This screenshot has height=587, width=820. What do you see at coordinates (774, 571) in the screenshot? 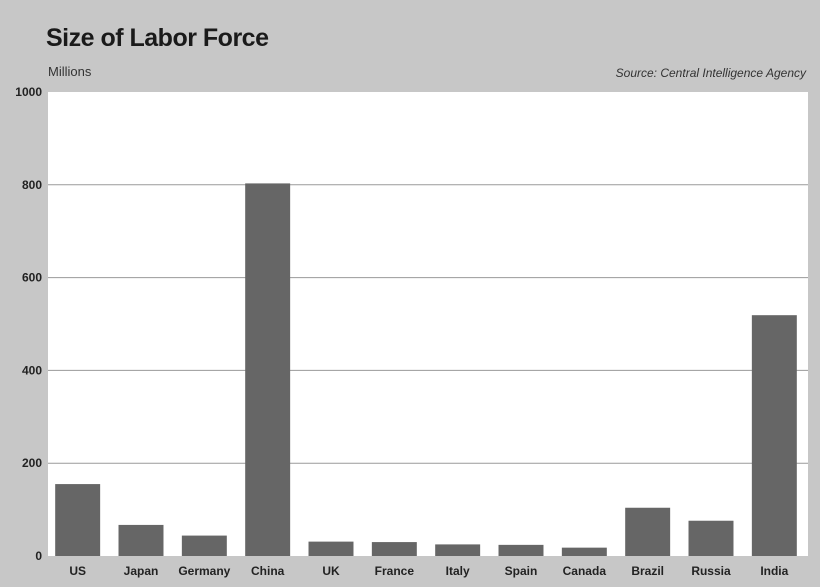
I see `x-tick-label: India` at bounding box center [774, 571].